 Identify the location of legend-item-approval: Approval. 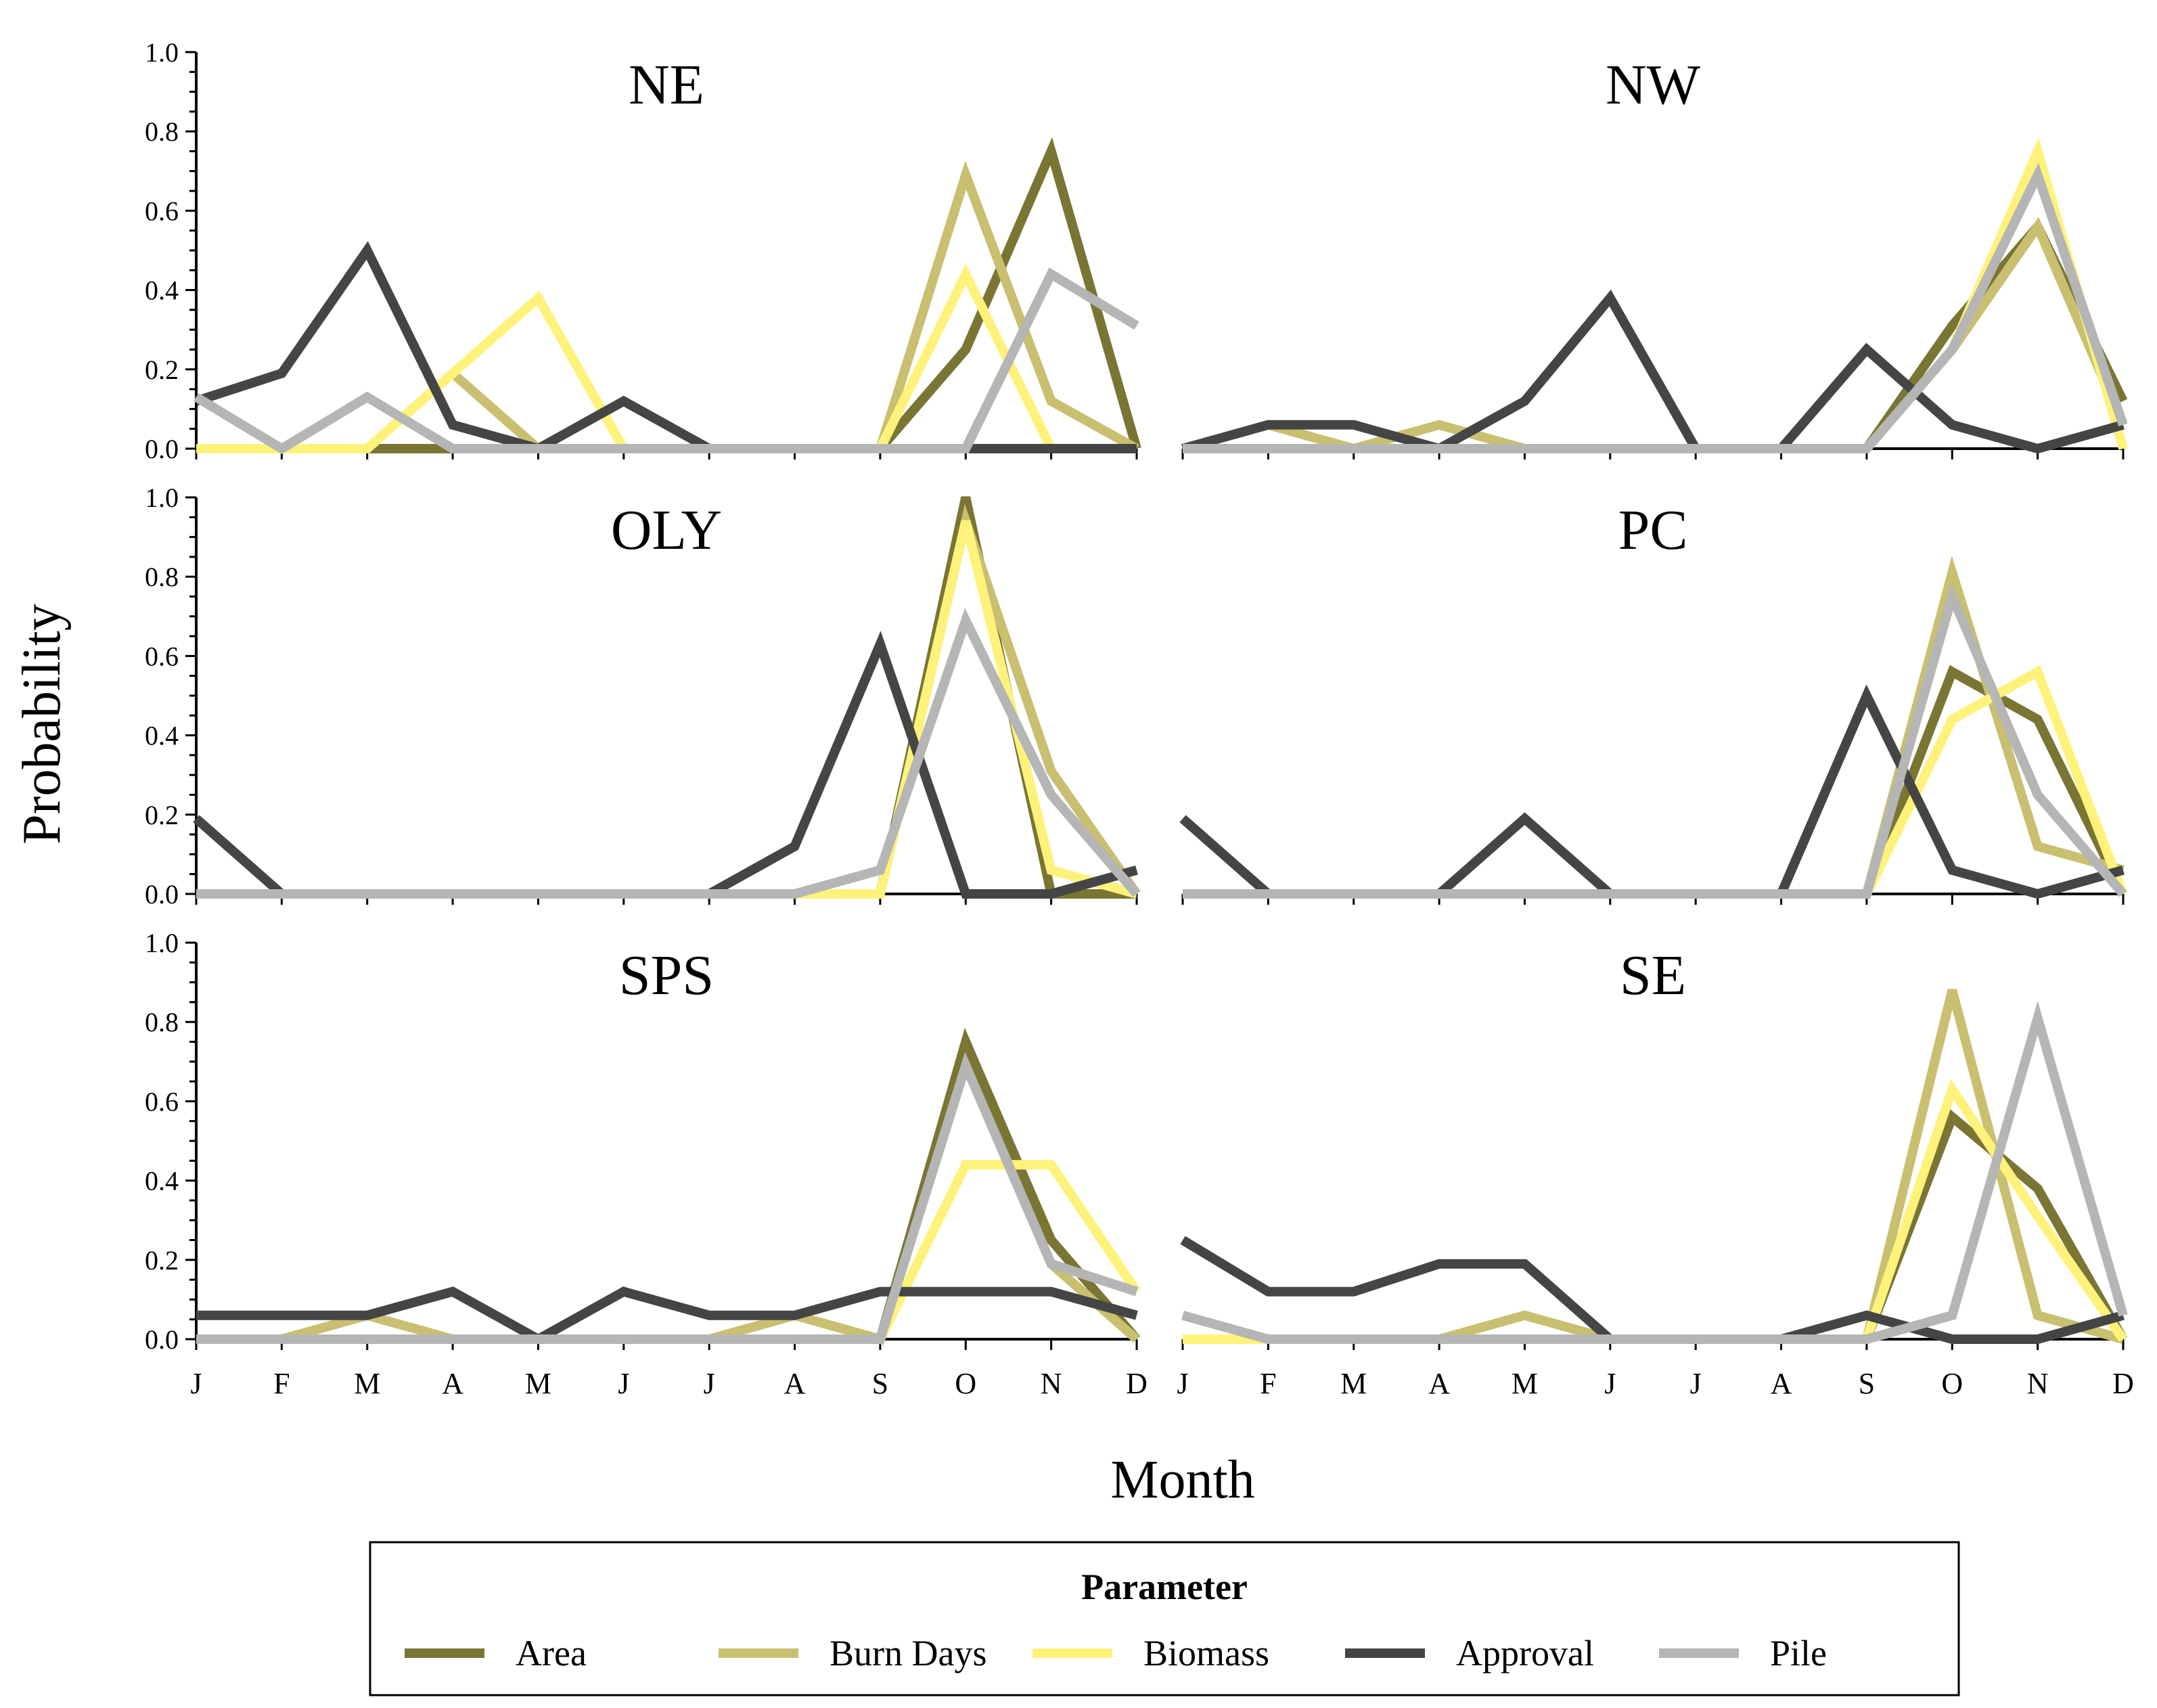
(1470, 1653).